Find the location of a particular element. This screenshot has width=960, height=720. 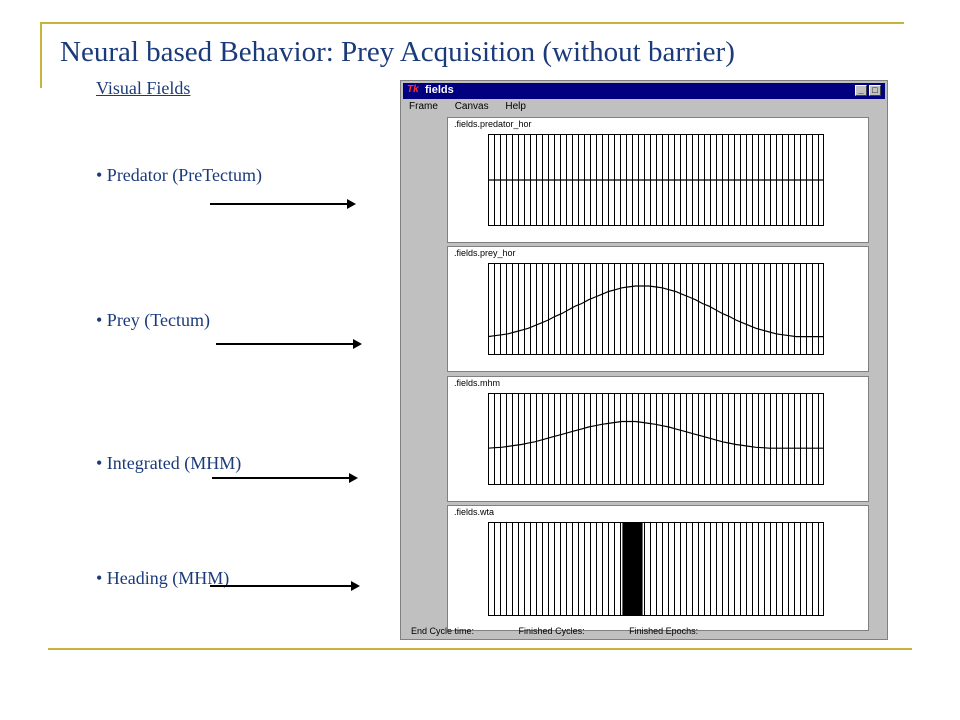

panel-label: .fields.wta is located at coordinates (474, 512).